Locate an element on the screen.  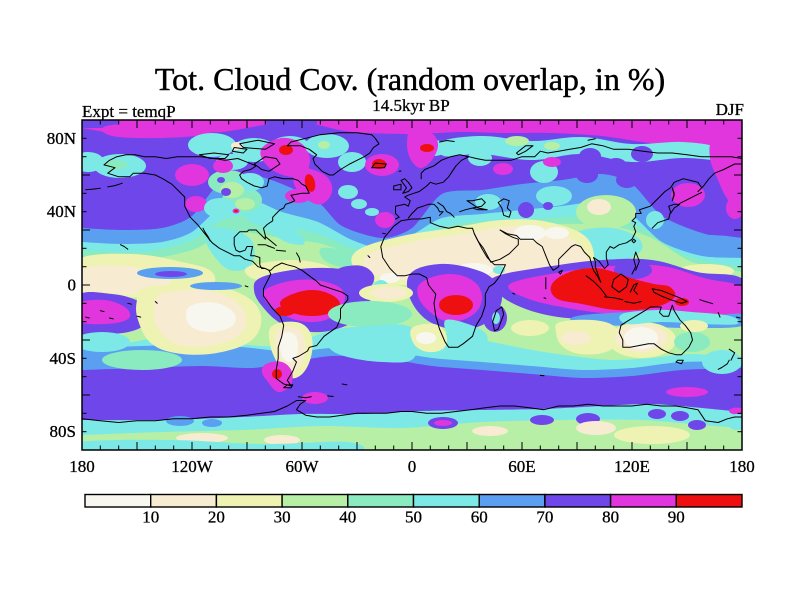
svg-text: 90 is located at coordinates (676, 517).